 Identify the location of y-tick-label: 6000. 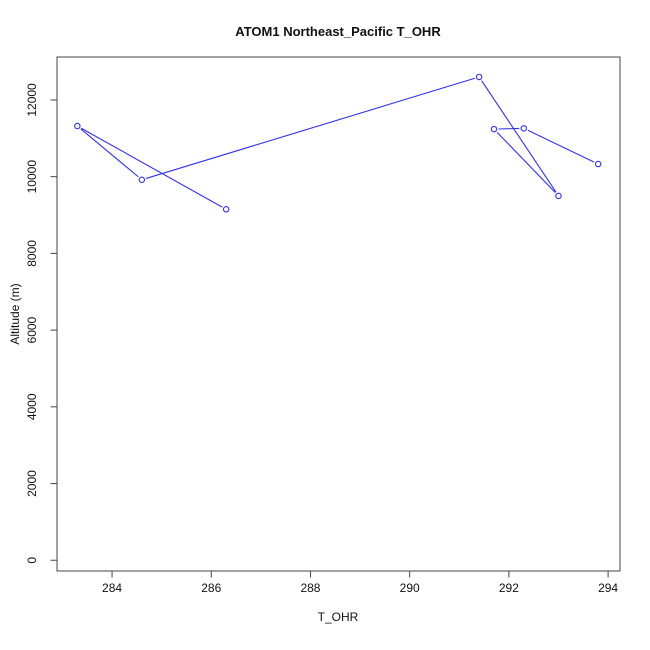
(32, 329).